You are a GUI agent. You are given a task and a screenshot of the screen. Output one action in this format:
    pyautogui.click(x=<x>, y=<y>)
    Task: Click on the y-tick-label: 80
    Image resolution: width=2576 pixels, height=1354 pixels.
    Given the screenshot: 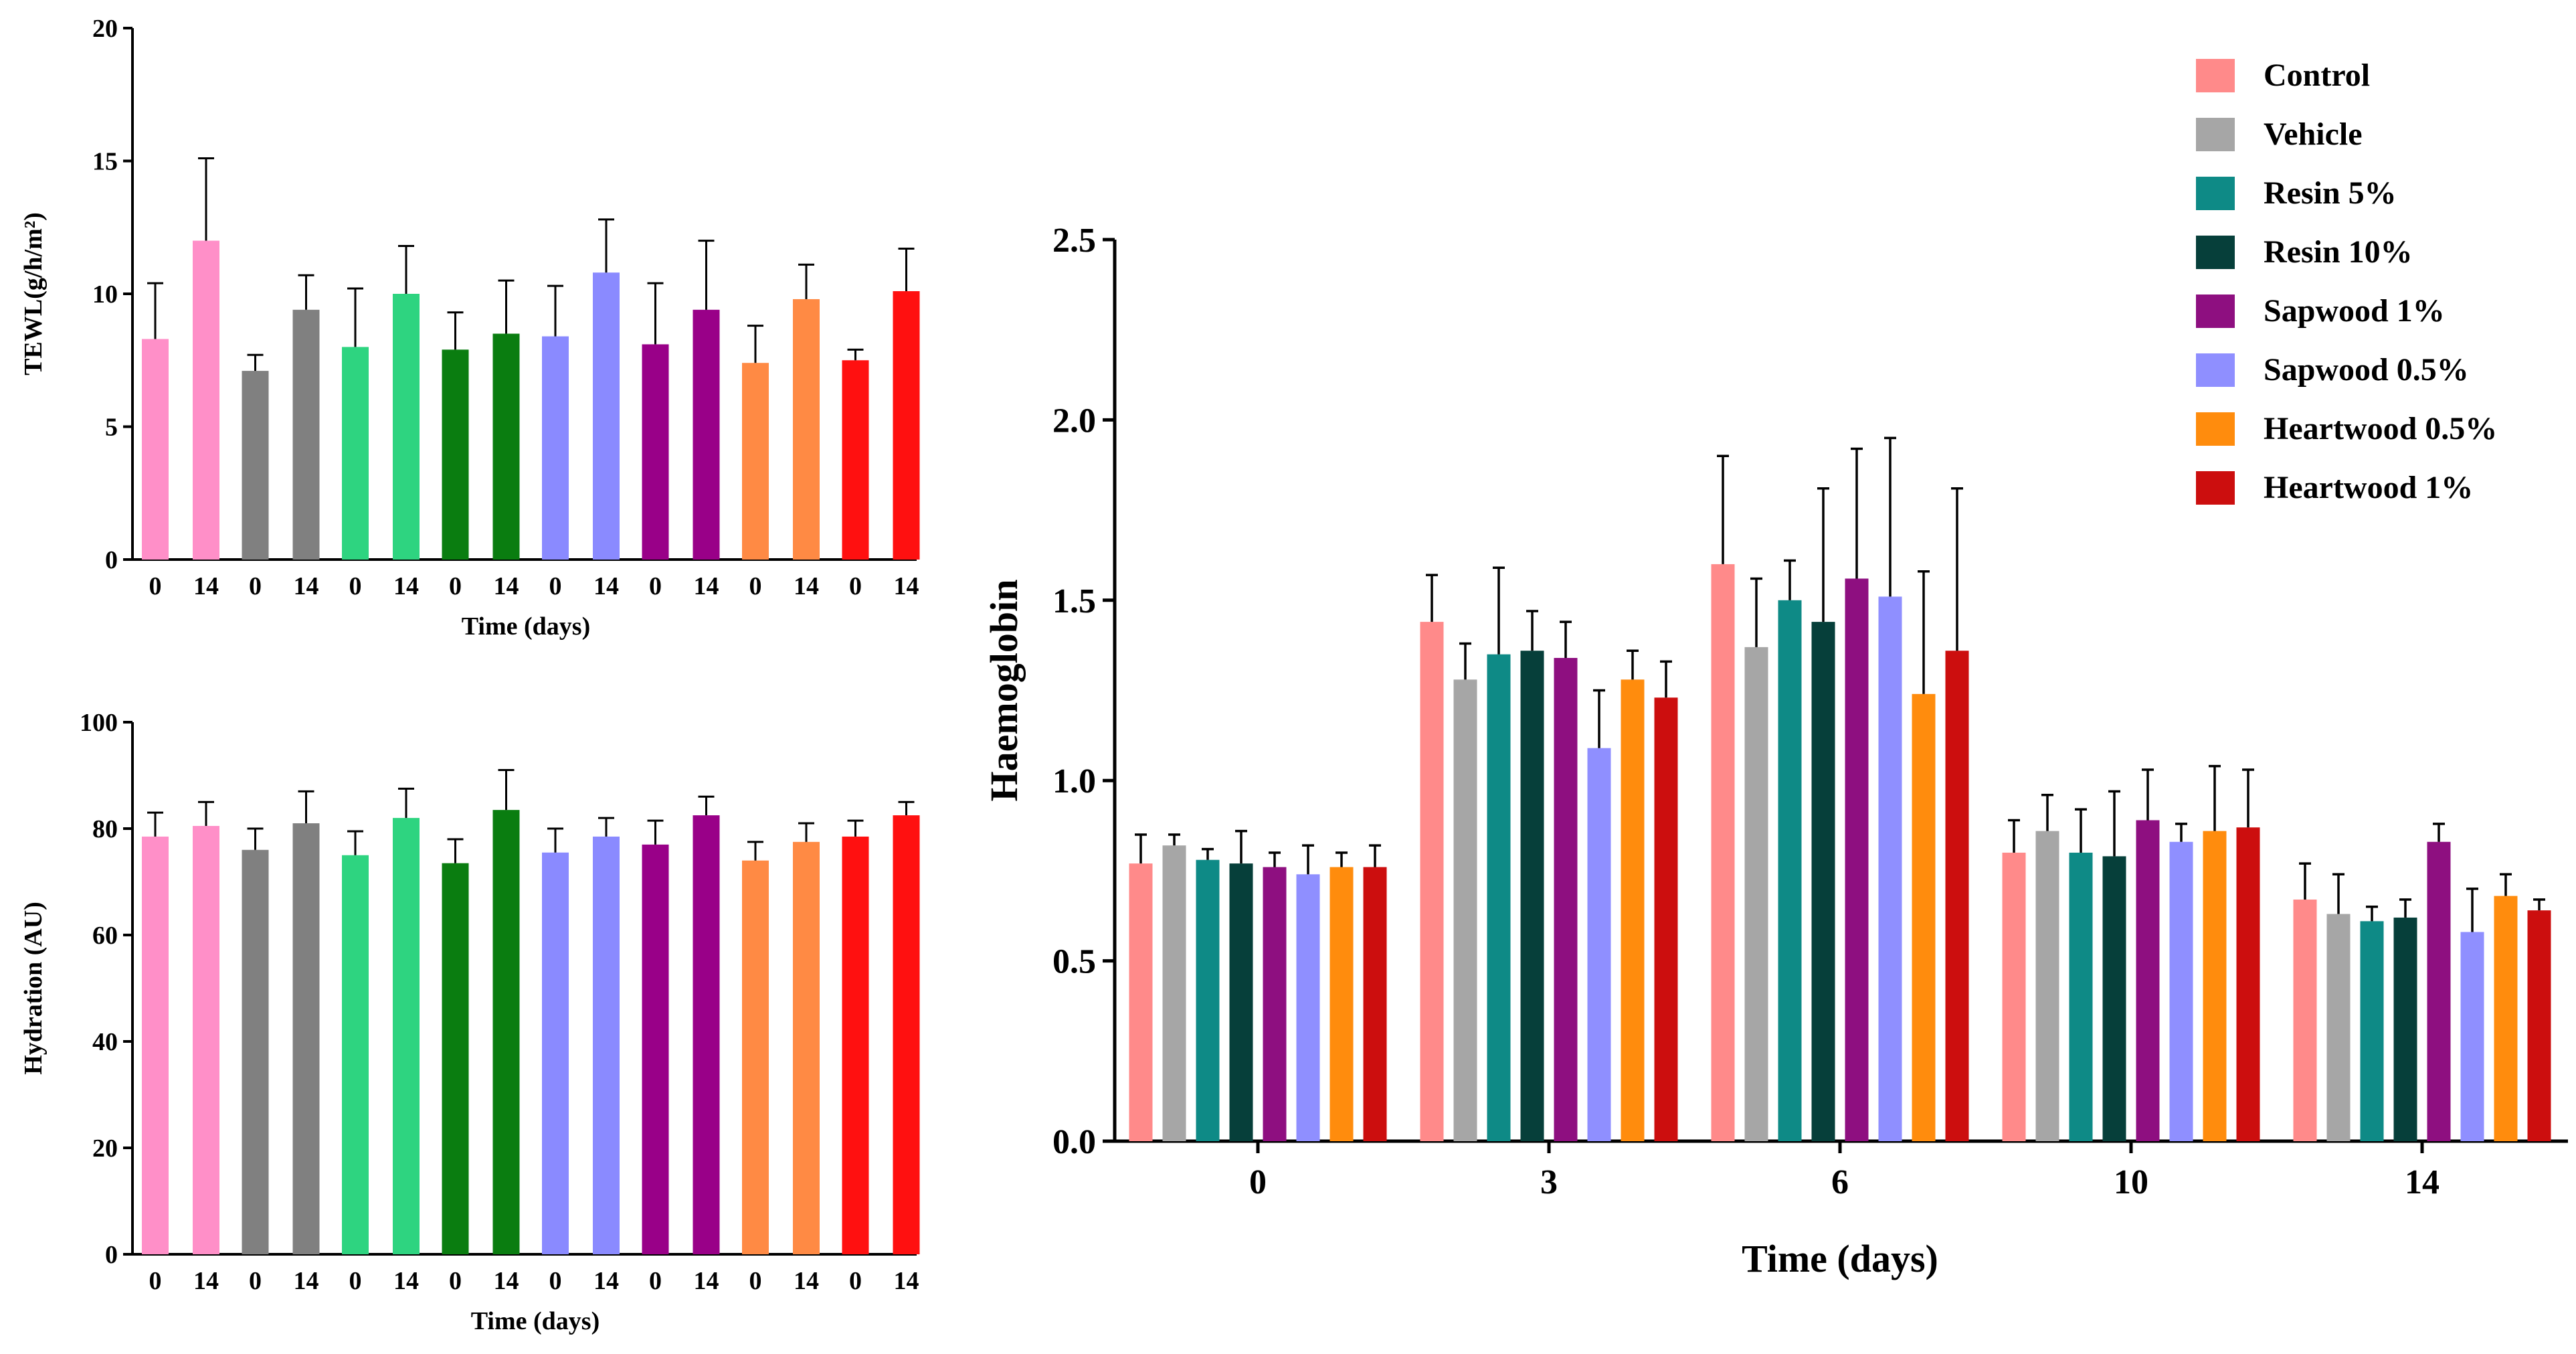 What is the action you would take?
    pyautogui.click(x=105, y=829)
    